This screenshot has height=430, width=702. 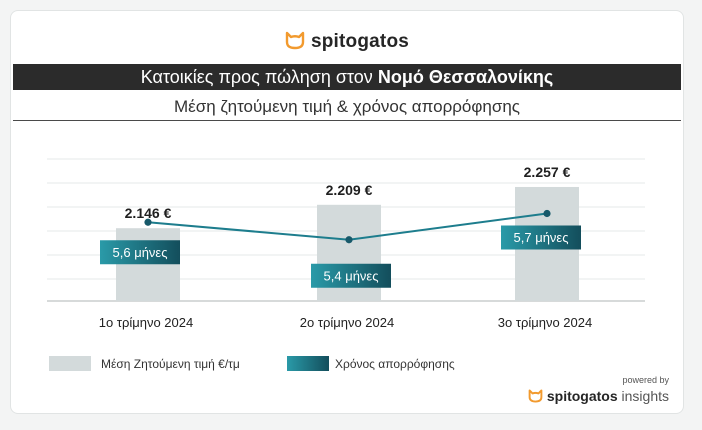 What do you see at coordinates (347, 120) in the screenshot?
I see `subtitle-divider` at bounding box center [347, 120].